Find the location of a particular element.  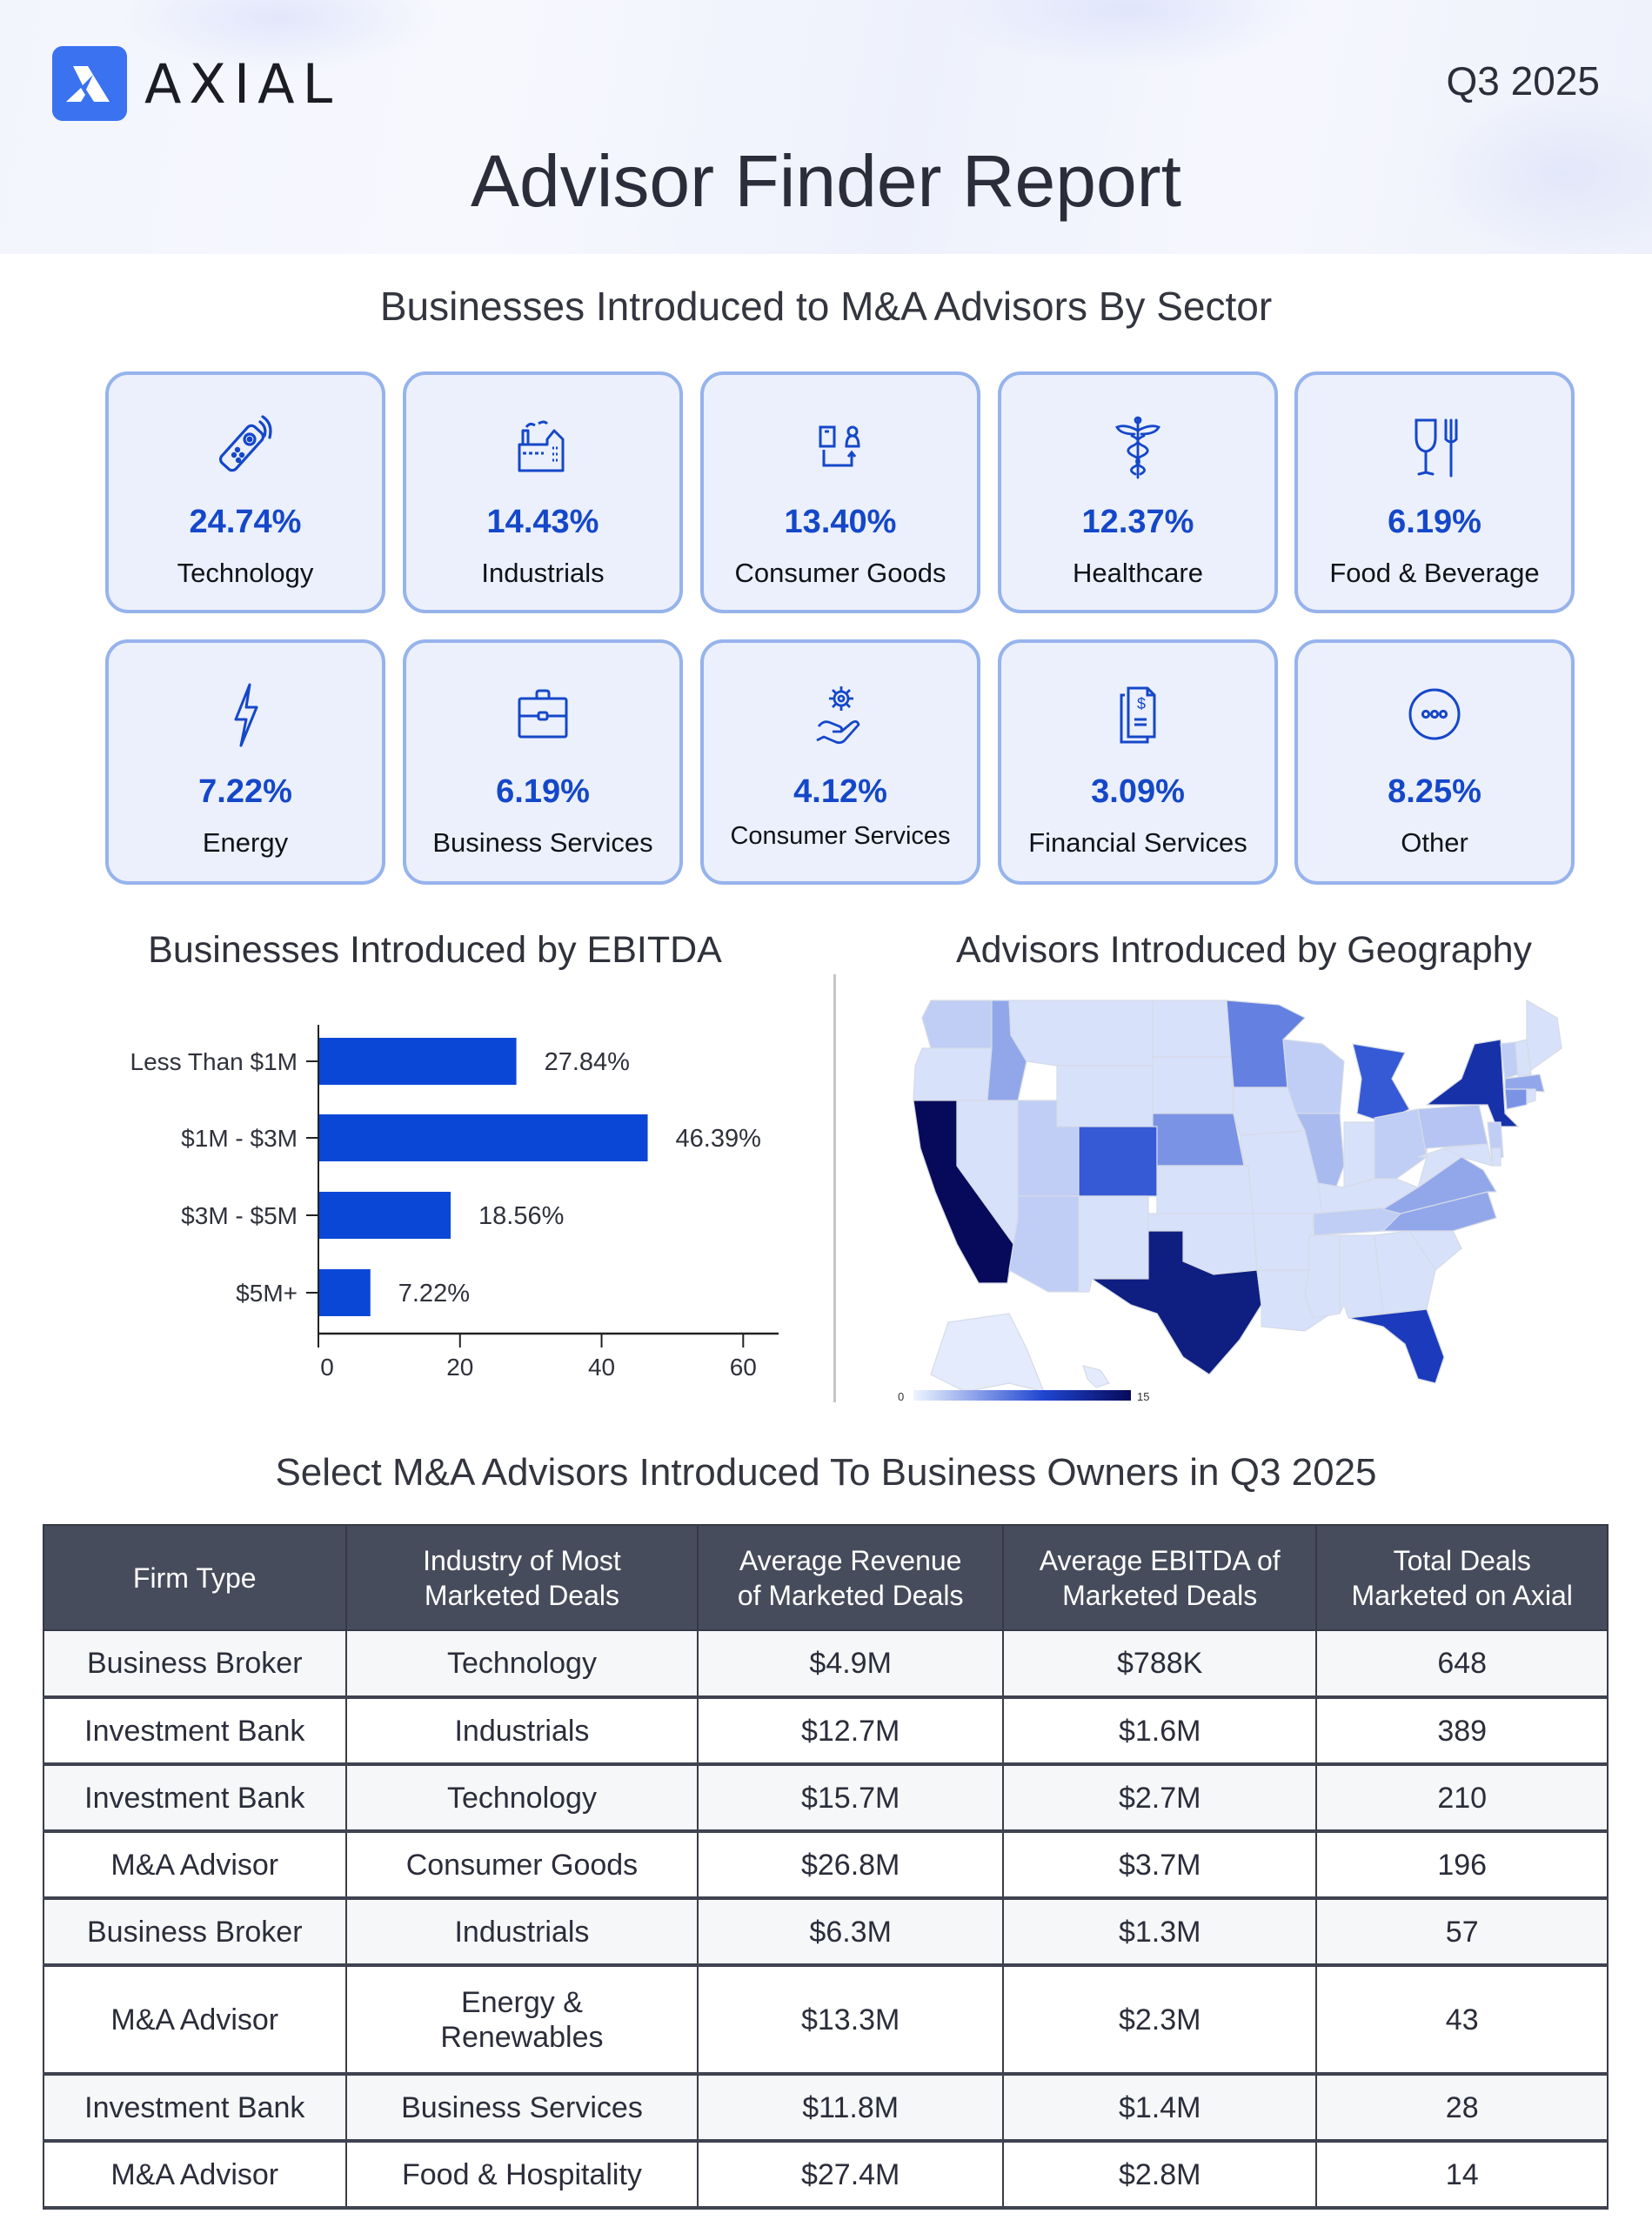

state-oh is located at coordinates (1401, 1144).